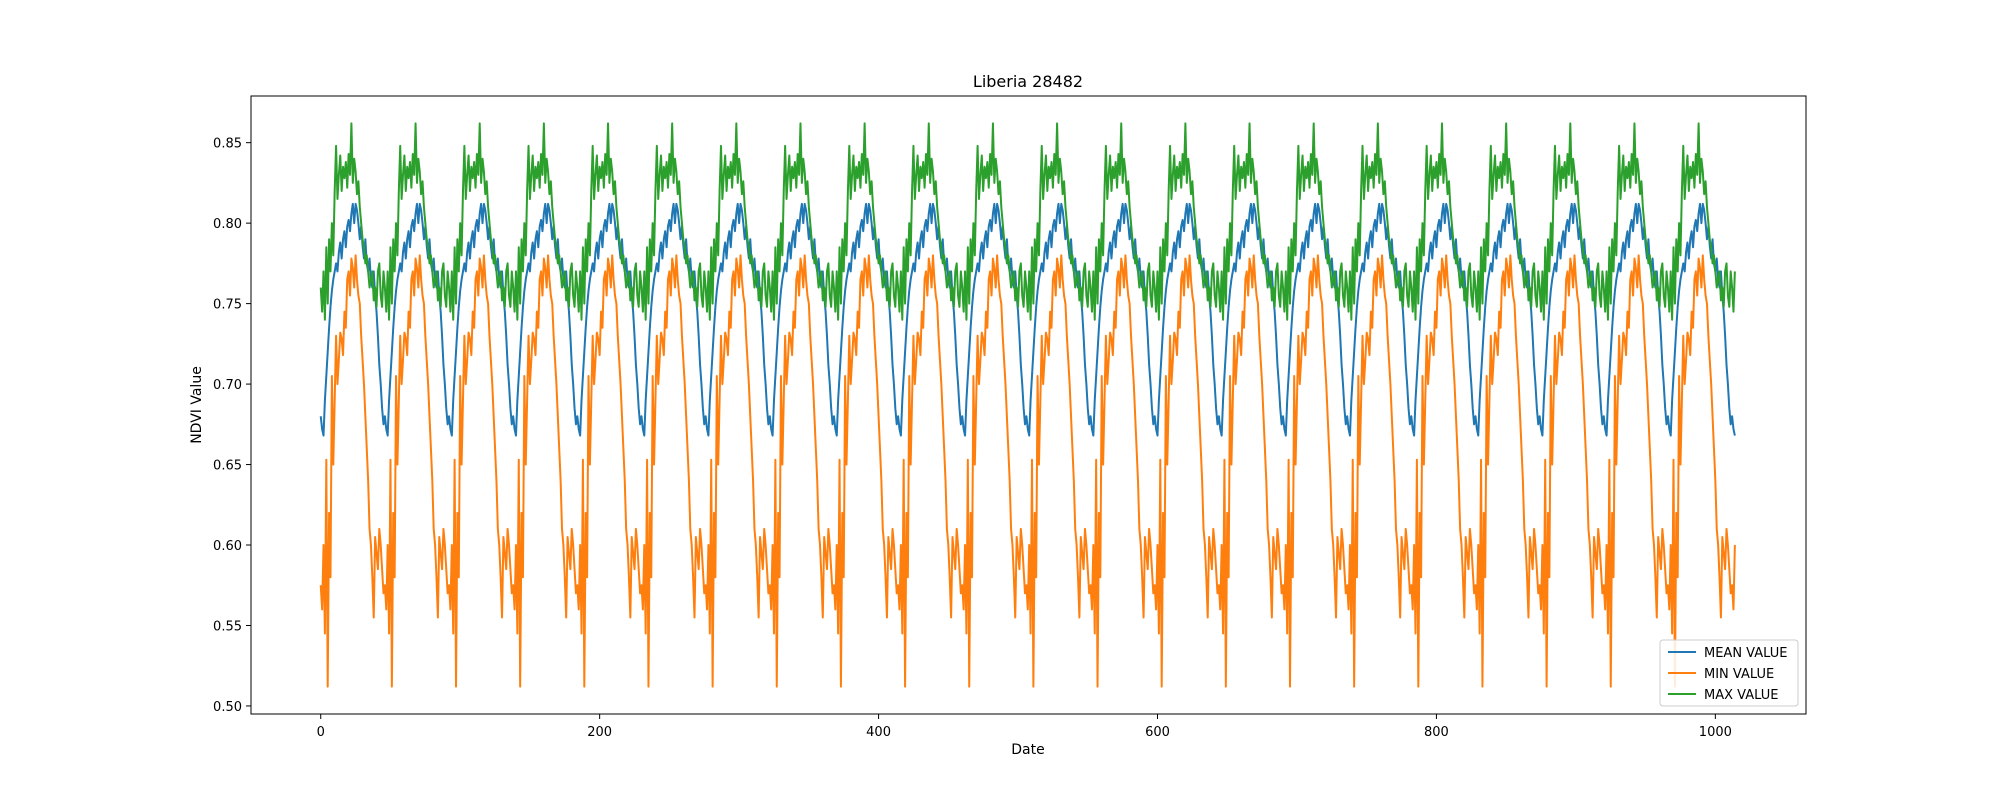 Image resolution: width=2000 pixels, height=800 pixels. Describe the element at coordinates (227, 546) in the screenshot. I see `y-tick-label: 0.60` at that location.